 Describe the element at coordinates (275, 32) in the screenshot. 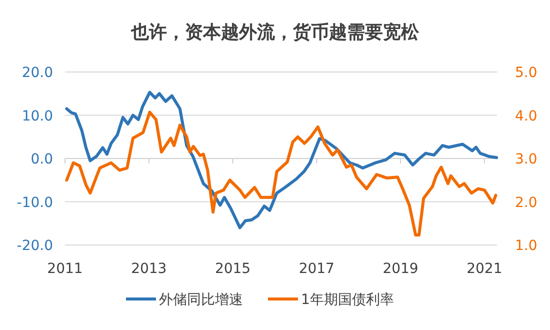

I see `chart-title: 也许，资本越外流，货币越需要宽松` at that location.